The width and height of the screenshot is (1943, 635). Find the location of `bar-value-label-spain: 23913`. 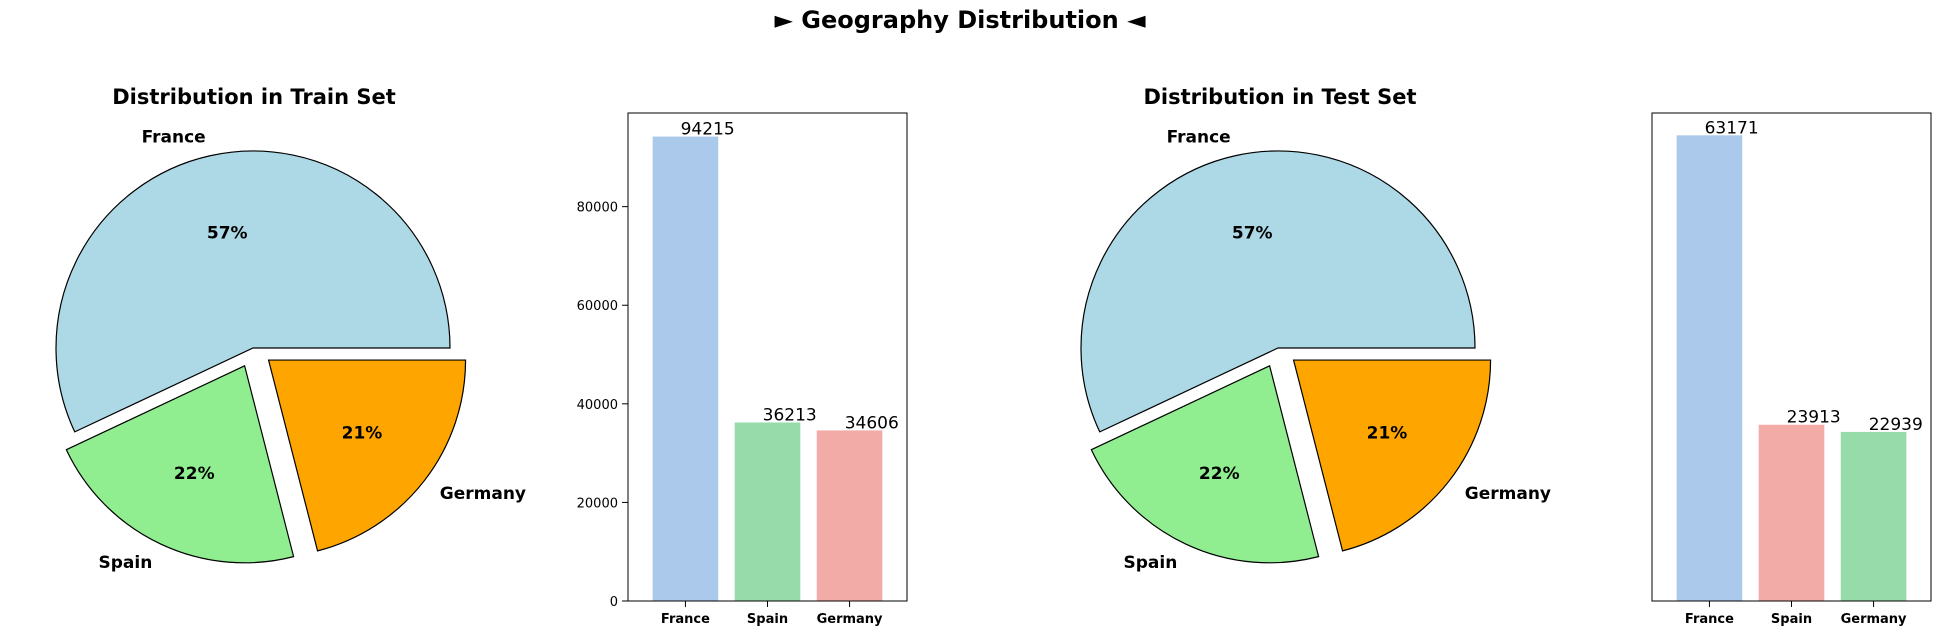

bar-value-label-spain: 23913 is located at coordinates (1814, 418).